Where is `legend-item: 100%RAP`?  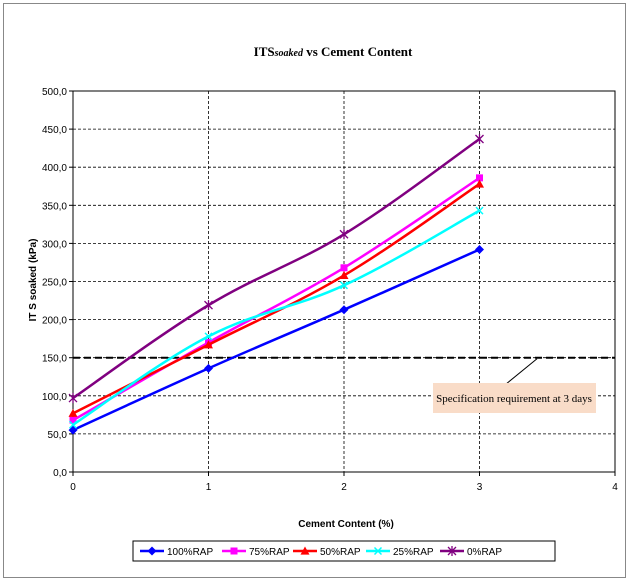
legend-item: 100%RAP is located at coordinates (176, 552).